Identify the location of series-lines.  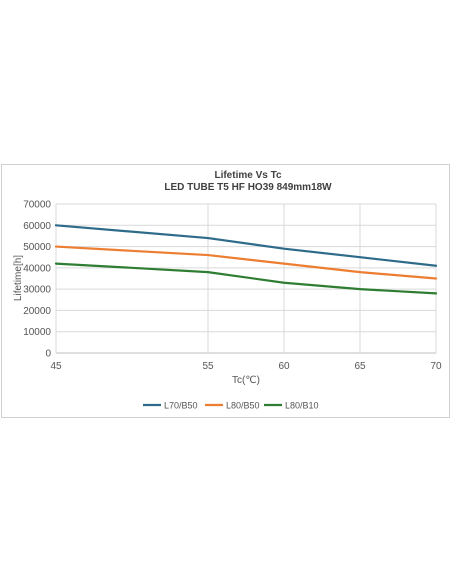
(246, 259).